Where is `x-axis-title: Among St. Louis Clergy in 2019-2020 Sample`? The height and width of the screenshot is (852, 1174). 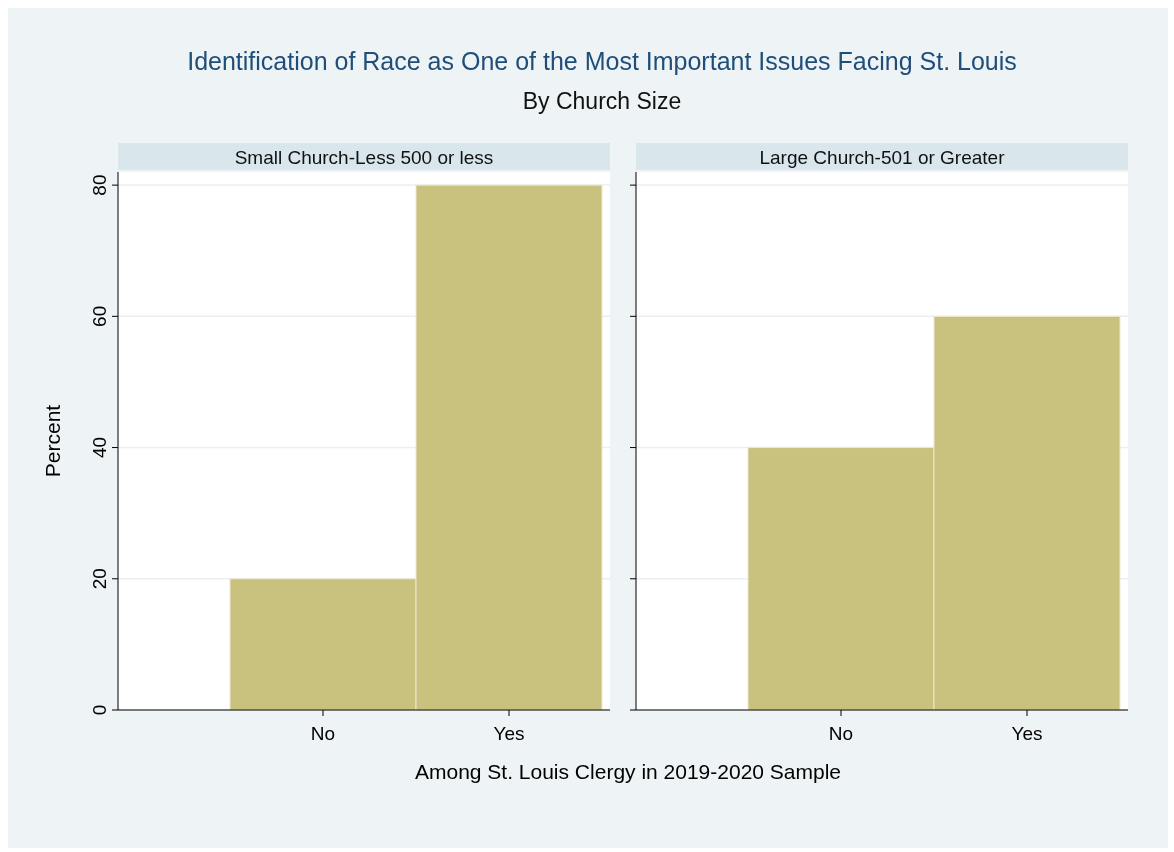
x-axis-title: Among St. Louis Clergy in 2019-2020 Sample is located at coordinates (628, 771).